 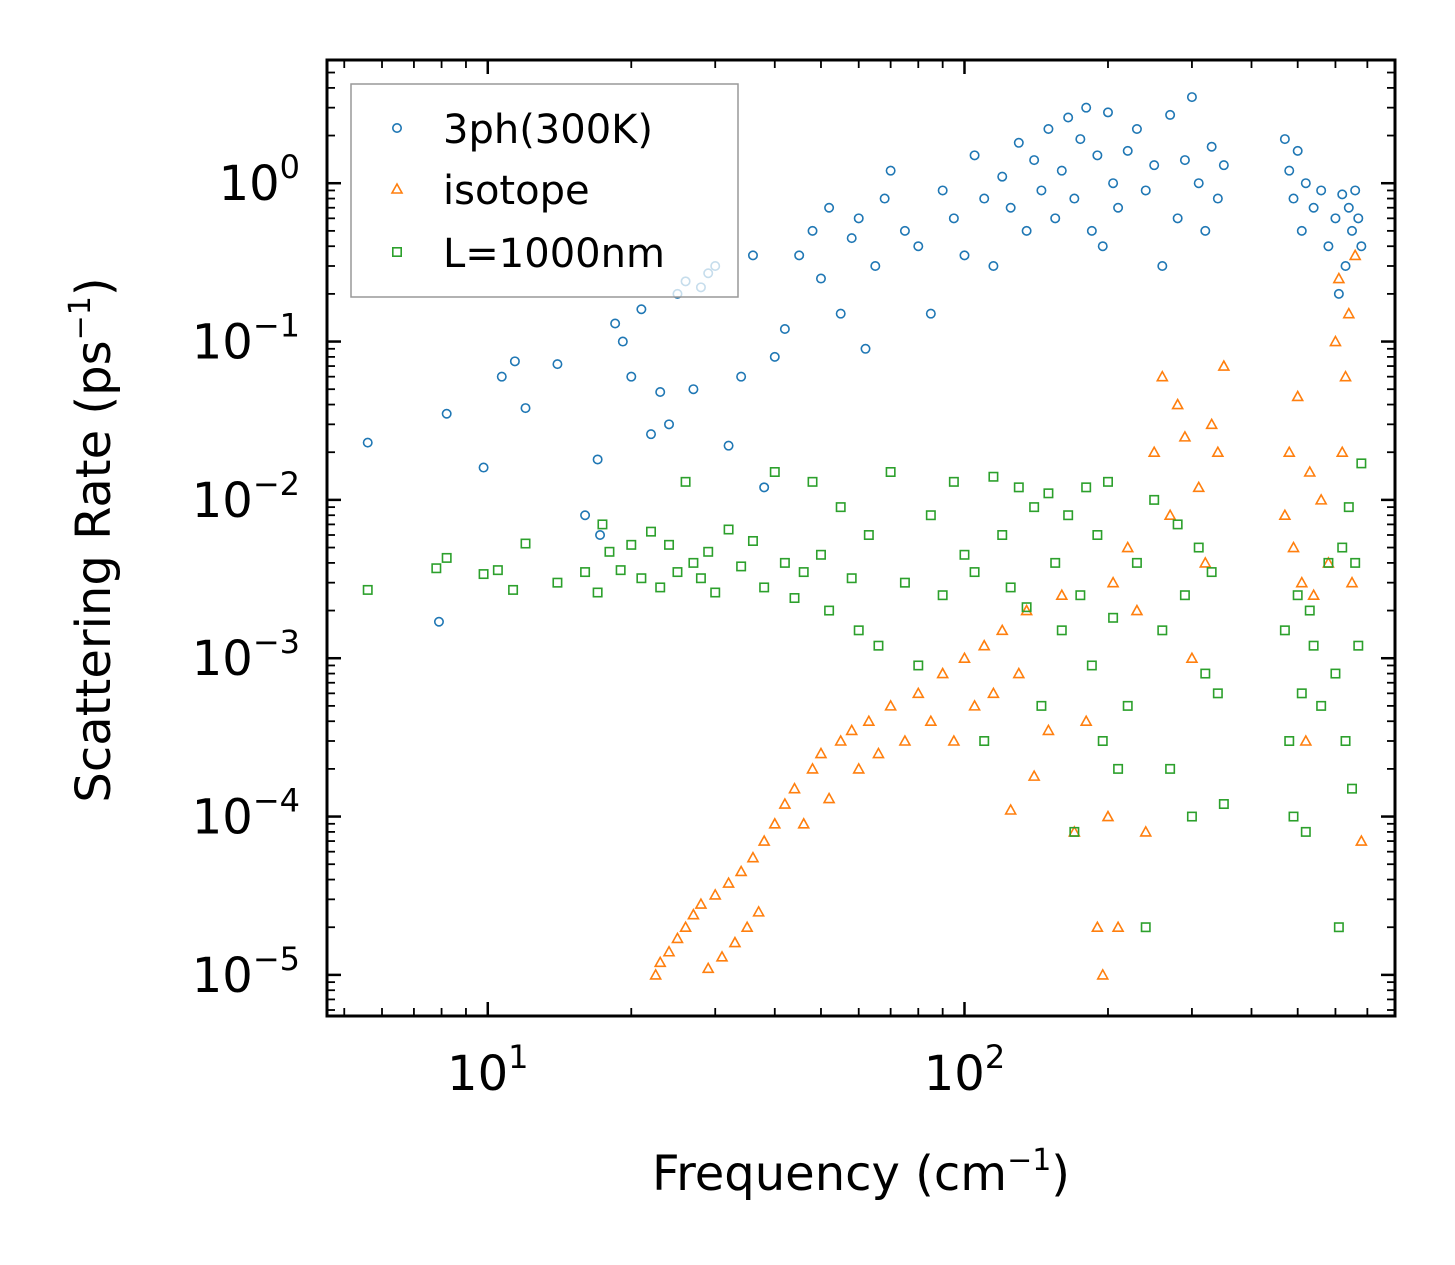 What do you see at coordinates (246, 576) in the screenshot?
I see `y-tick-labels: 10⁻⁵ 10⁻⁴ 10⁻³ 10⁻² 10⁻¹ 10⁰` at bounding box center [246, 576].